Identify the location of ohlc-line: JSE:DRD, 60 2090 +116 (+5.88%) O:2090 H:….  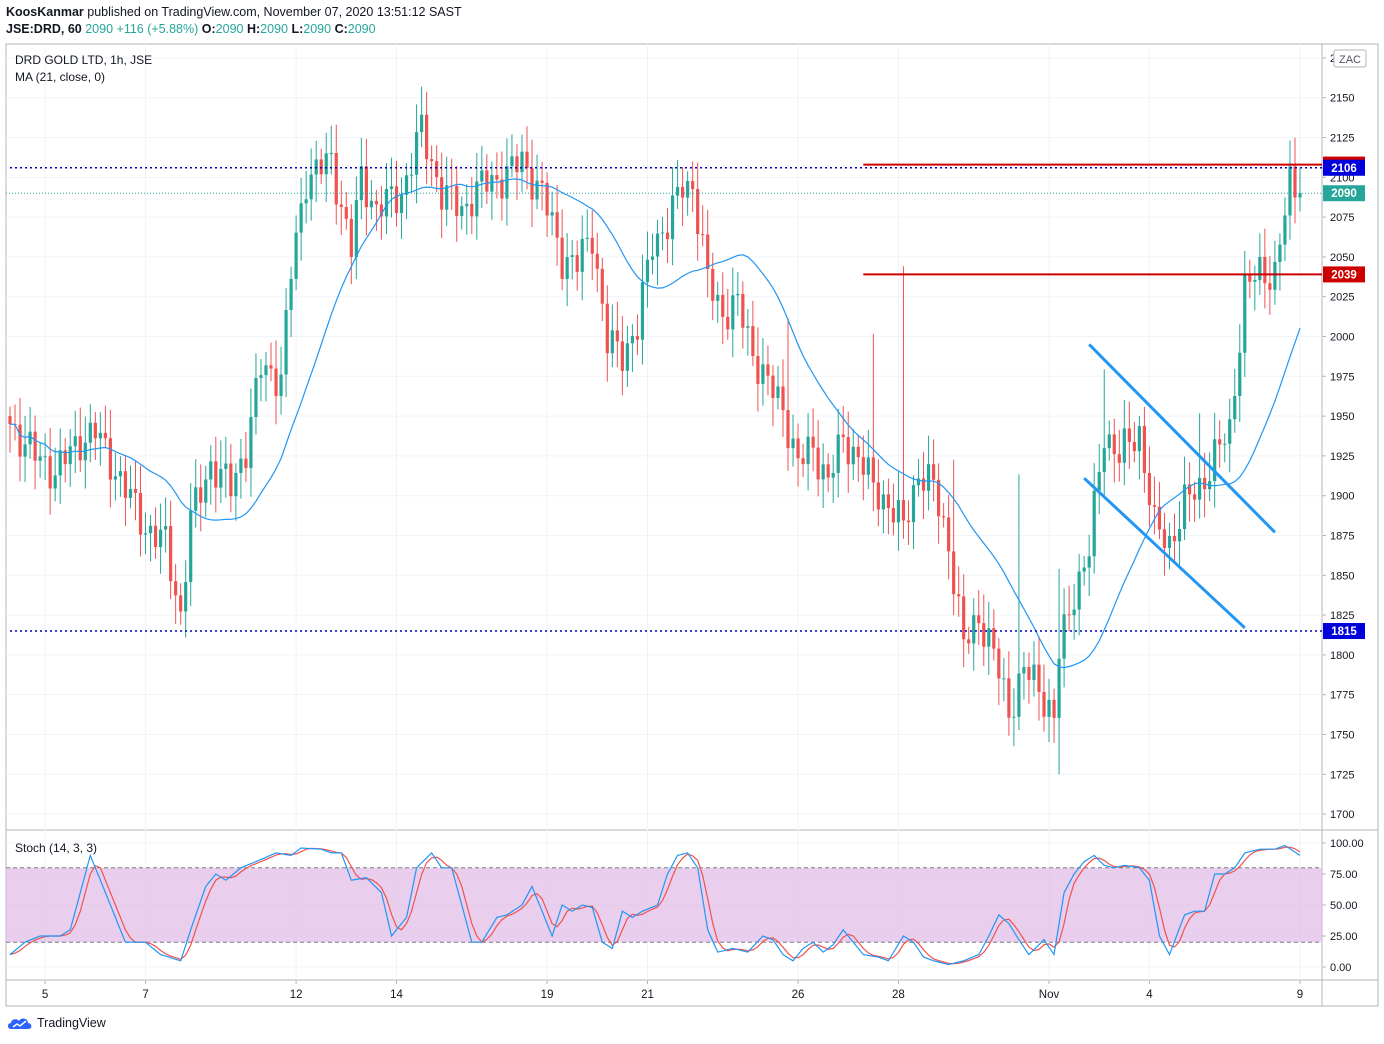
(191, 29).